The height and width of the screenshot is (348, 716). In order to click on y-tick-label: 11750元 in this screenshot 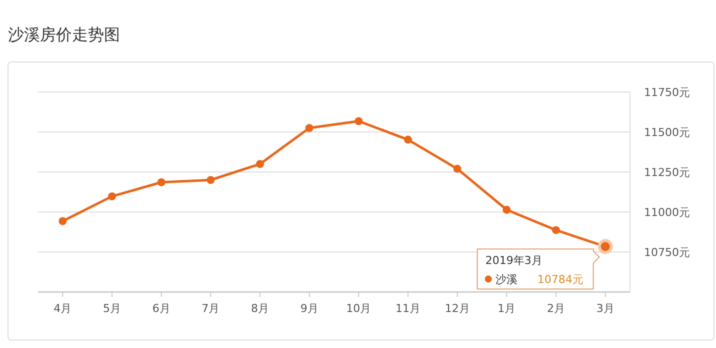, I will do `click(667, 92)`.